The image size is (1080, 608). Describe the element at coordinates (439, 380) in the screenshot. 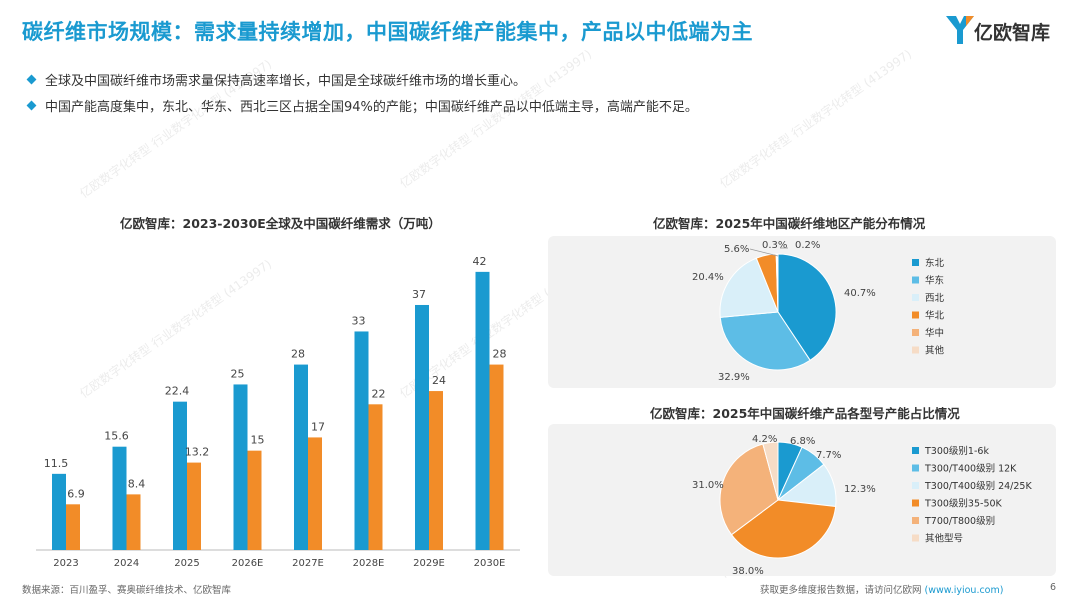

I see `bar-value-label: 24` at that location.